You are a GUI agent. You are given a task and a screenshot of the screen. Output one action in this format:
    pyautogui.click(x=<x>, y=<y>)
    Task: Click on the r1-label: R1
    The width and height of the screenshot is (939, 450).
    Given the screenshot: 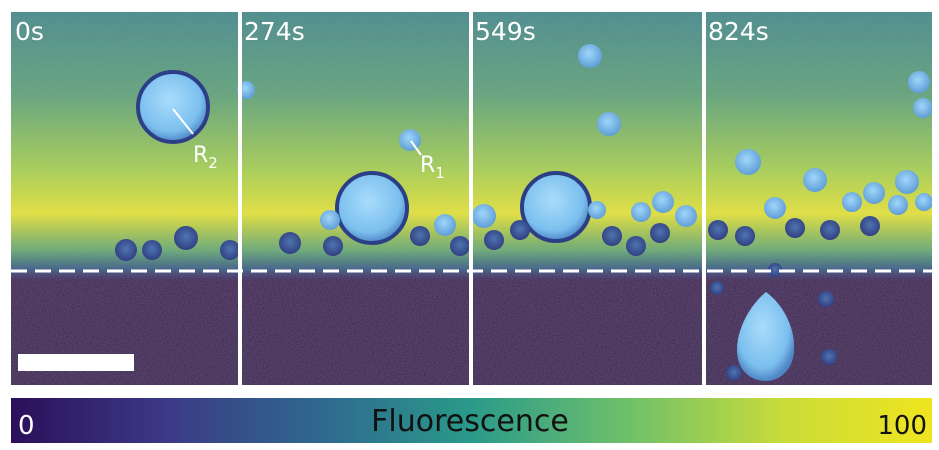 What is the action you would take?
    pyautogui.click(x=432, y=167)
    